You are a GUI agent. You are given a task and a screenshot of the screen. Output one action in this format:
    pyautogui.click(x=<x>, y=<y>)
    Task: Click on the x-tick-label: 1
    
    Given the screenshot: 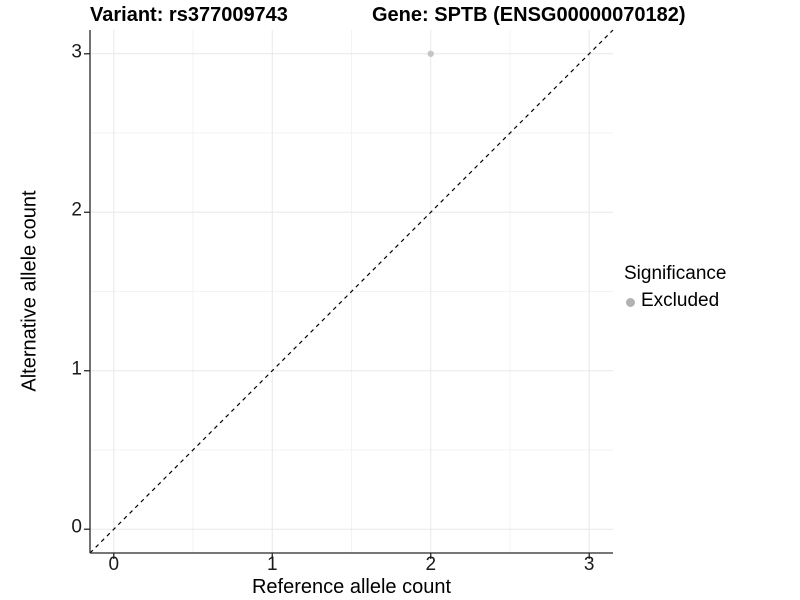 What is the action you would take?
    pyautogui.click(x=272, y=564)
    